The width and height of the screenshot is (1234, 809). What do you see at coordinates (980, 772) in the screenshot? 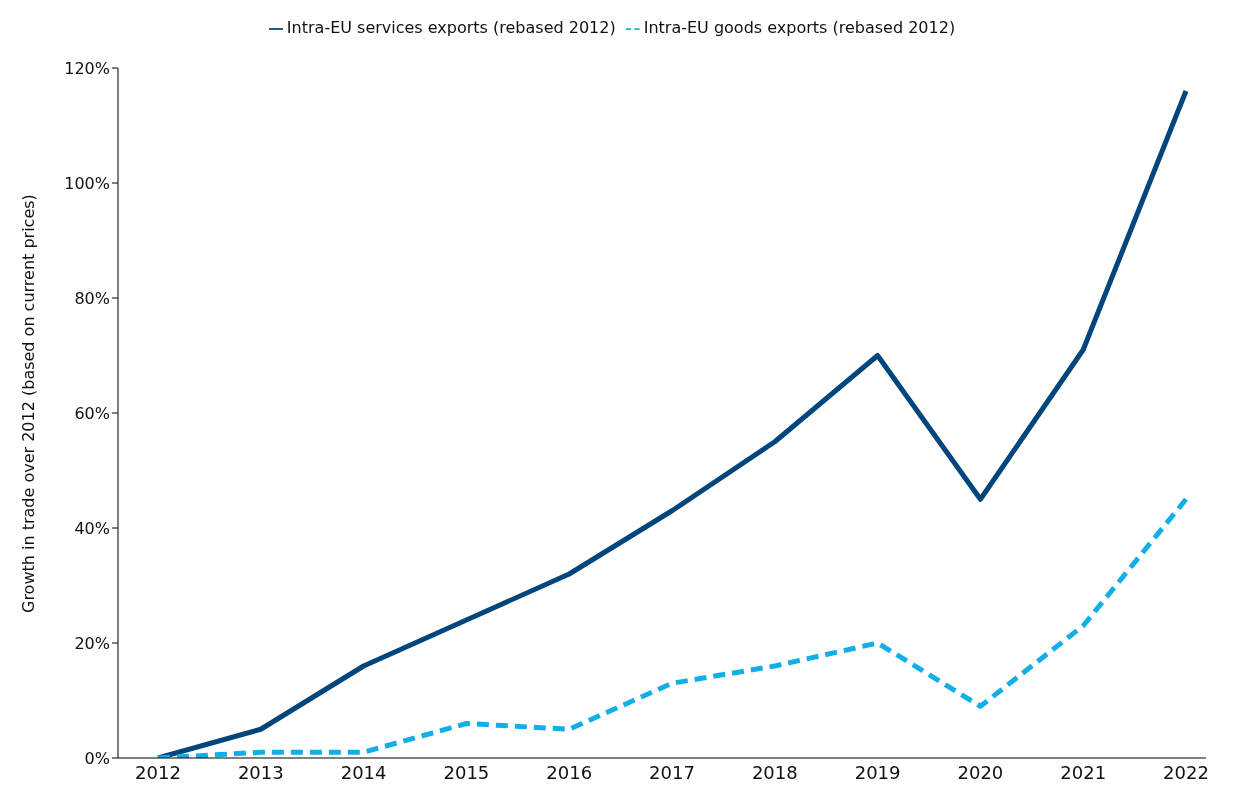
I see `x-tick-label: 2020` at bounding box center [980, 772].